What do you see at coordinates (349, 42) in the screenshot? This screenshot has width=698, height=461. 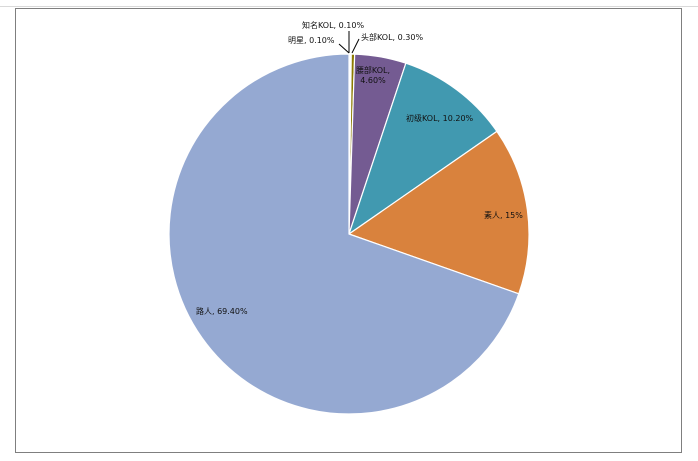 I see `leader-lines-layer` at bounding box center [349, 42].